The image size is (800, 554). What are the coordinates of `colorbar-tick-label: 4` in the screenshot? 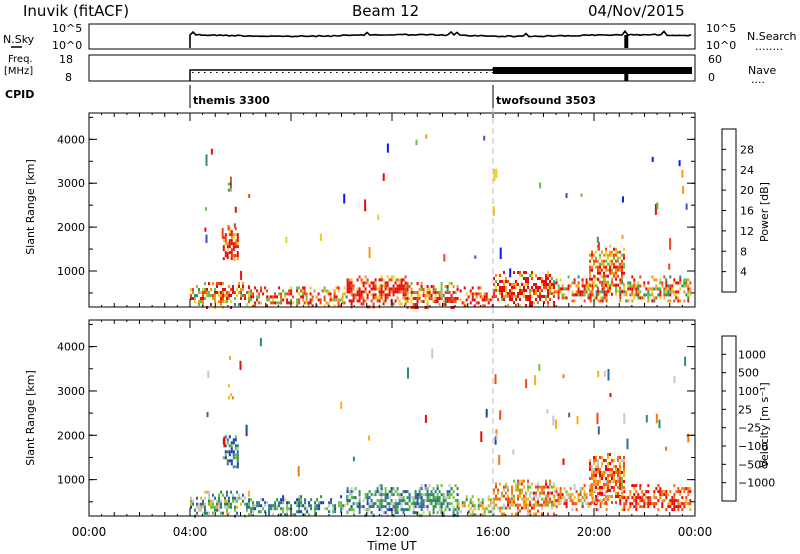 It's located at (743, 272).